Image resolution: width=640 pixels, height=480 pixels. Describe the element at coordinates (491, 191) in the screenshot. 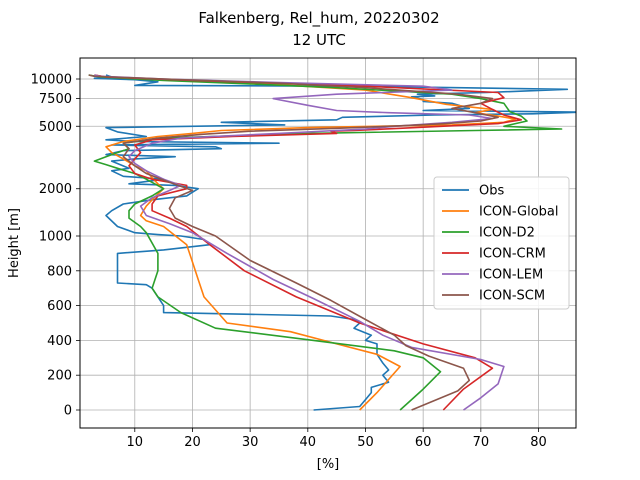

I see `legend-label-obs: Obs` at that location.